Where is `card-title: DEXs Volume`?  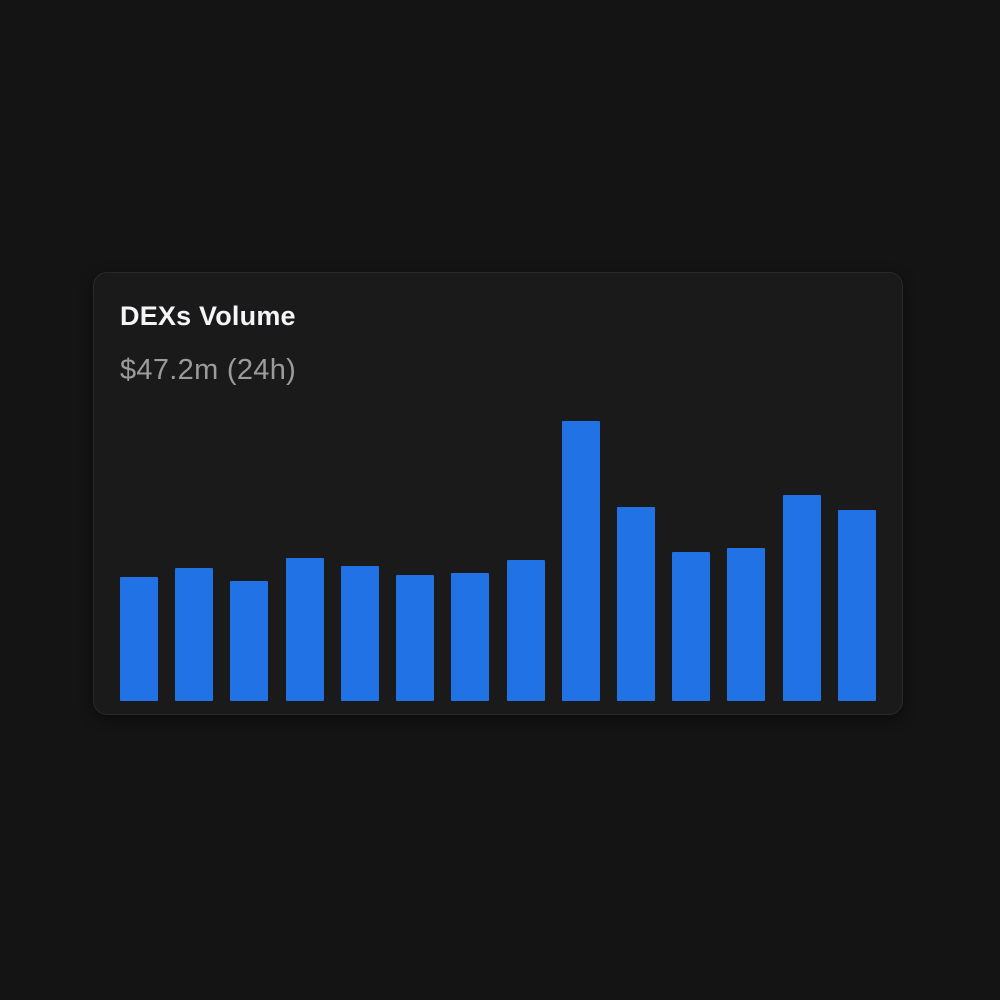 card-title: DEXs Volume is located at coordinates (208, 316).